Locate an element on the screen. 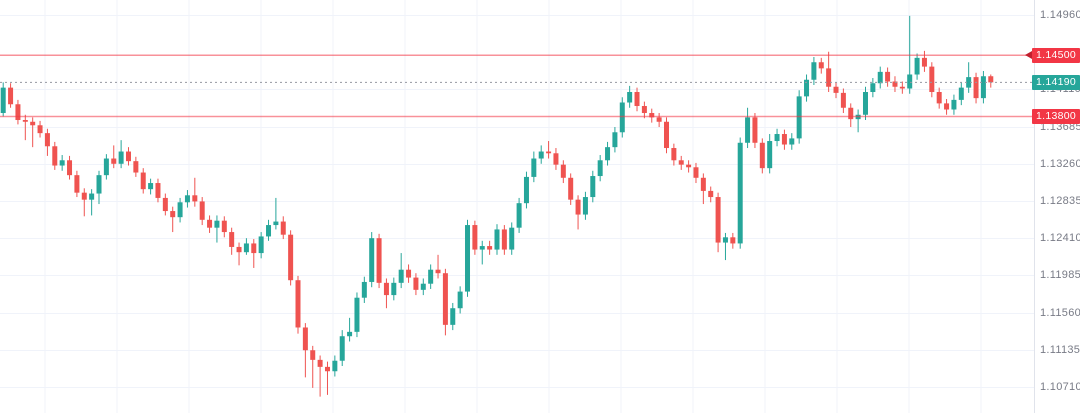 This screenshot has width=1080, height=413. price-tick-label: 1.14960 is located at coordinates (1060, 14).